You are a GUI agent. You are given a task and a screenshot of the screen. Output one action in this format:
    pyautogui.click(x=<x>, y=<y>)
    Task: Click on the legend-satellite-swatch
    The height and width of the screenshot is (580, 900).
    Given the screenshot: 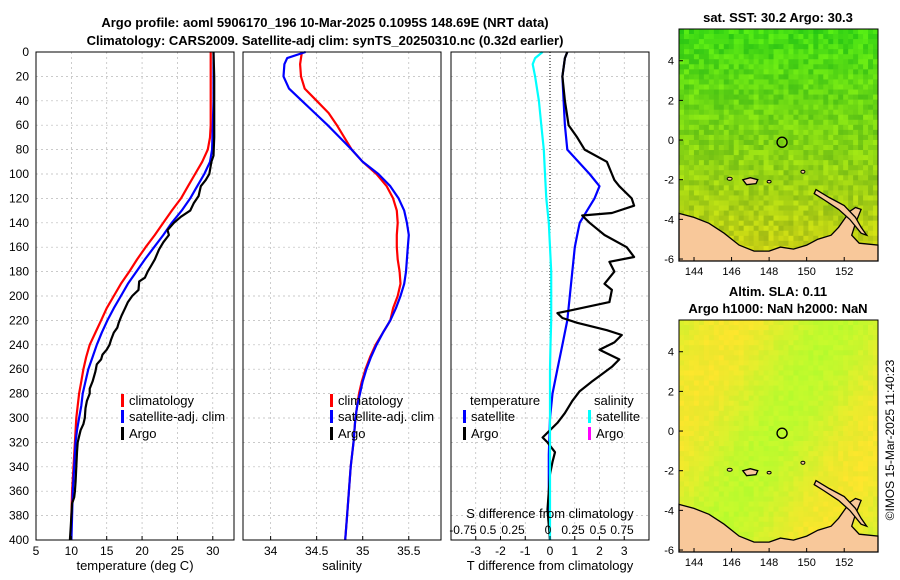 What is the action you would take?
    pyautogui.click(x=122, y=416)
    